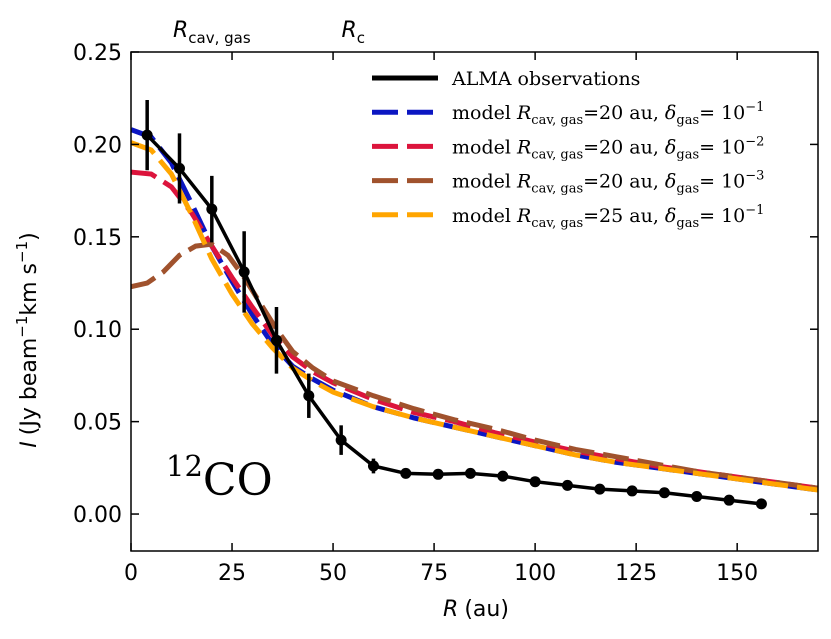 The image size is (831, 639). Describe the element at coordinates (608, 183) in the screenshot. I see `legend-label-model-3: model Rcav, gas=20 au, δgas= 10−3` at that location.